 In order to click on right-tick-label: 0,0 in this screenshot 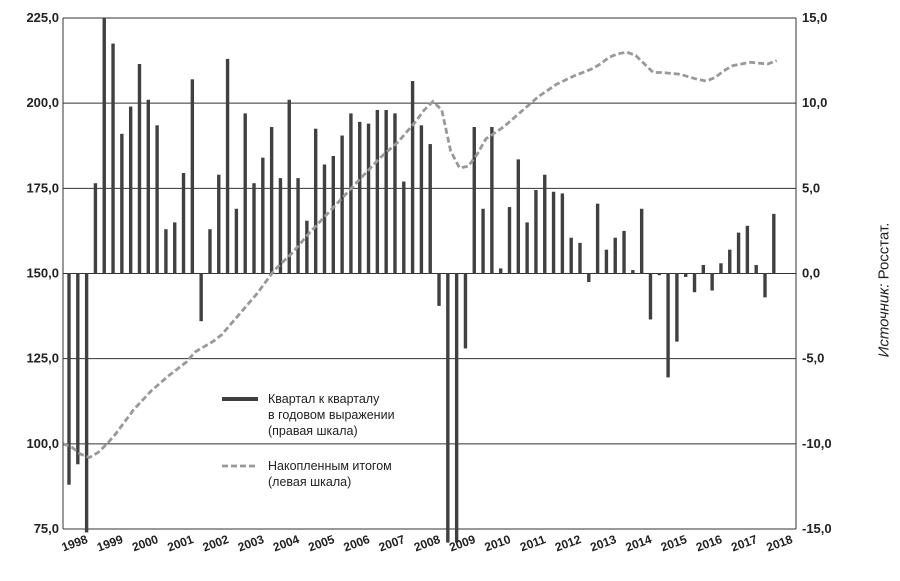, I will do `click(811, 273)`.